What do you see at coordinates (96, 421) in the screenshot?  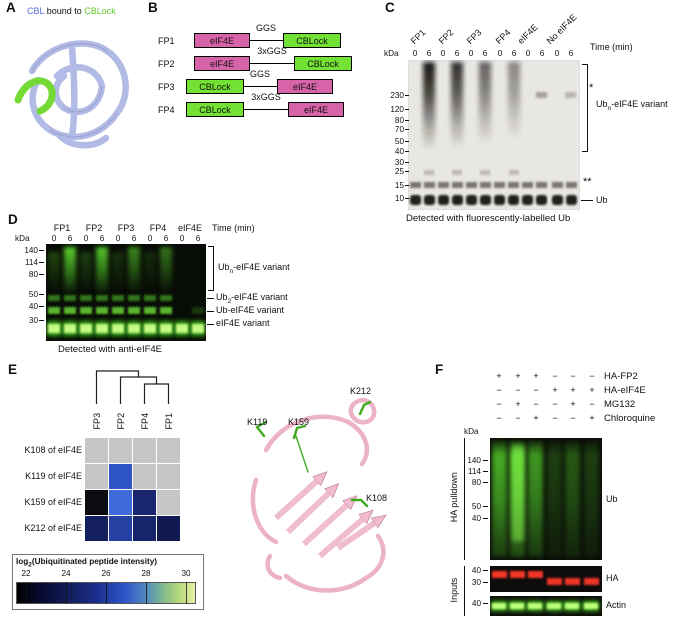 I see `heatmap-col-label: FP3` at bounding box center [96, 421].